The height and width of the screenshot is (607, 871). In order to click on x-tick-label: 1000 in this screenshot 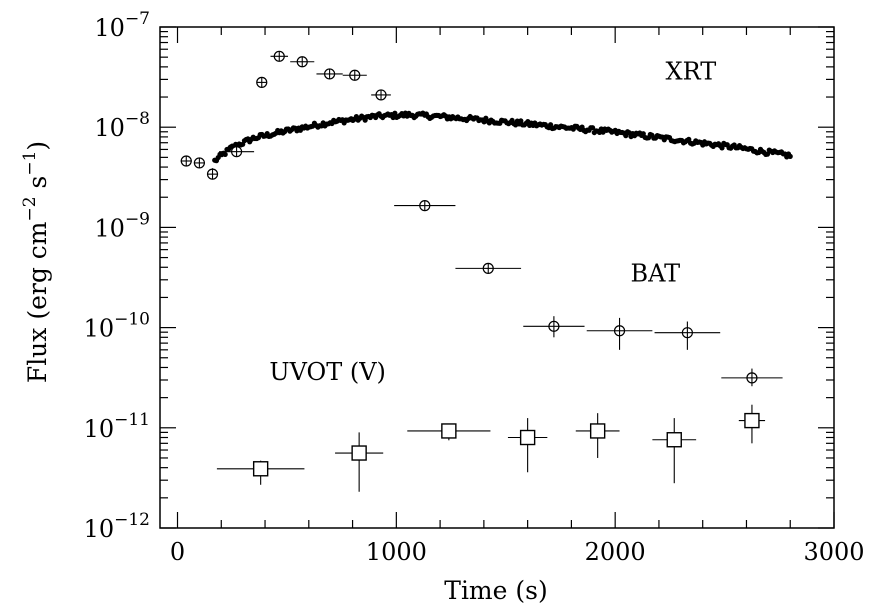, I will do `click(396, 552)`.